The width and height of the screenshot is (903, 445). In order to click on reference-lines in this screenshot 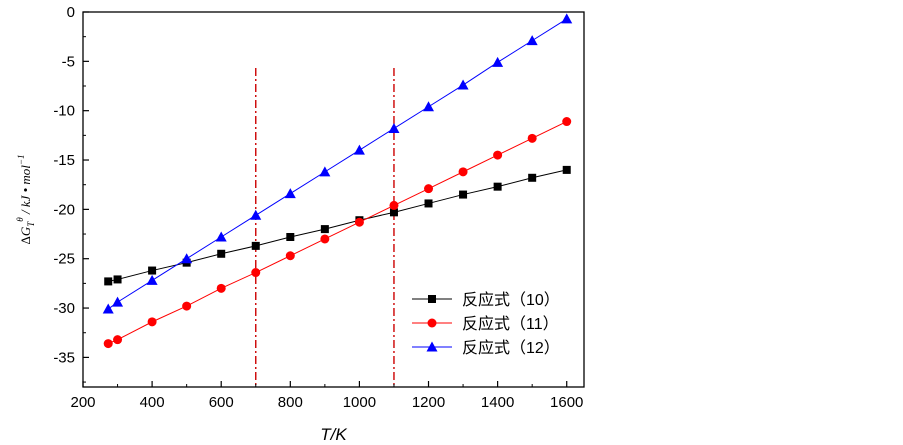, I will do `click(325, 227)`.